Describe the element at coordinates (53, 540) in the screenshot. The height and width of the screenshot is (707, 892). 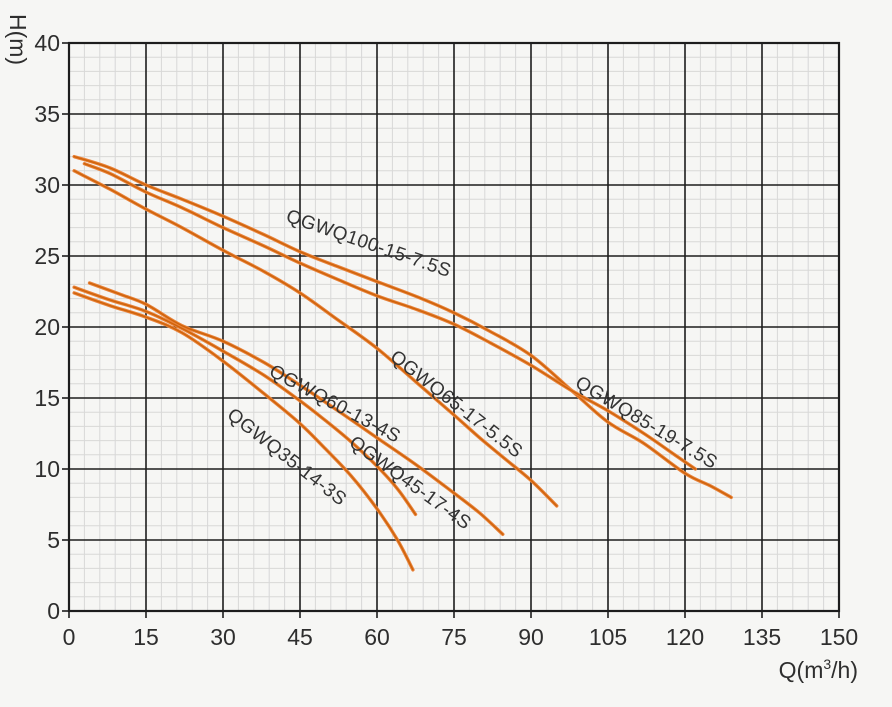
I see `y-tick-label: 5` at that location.